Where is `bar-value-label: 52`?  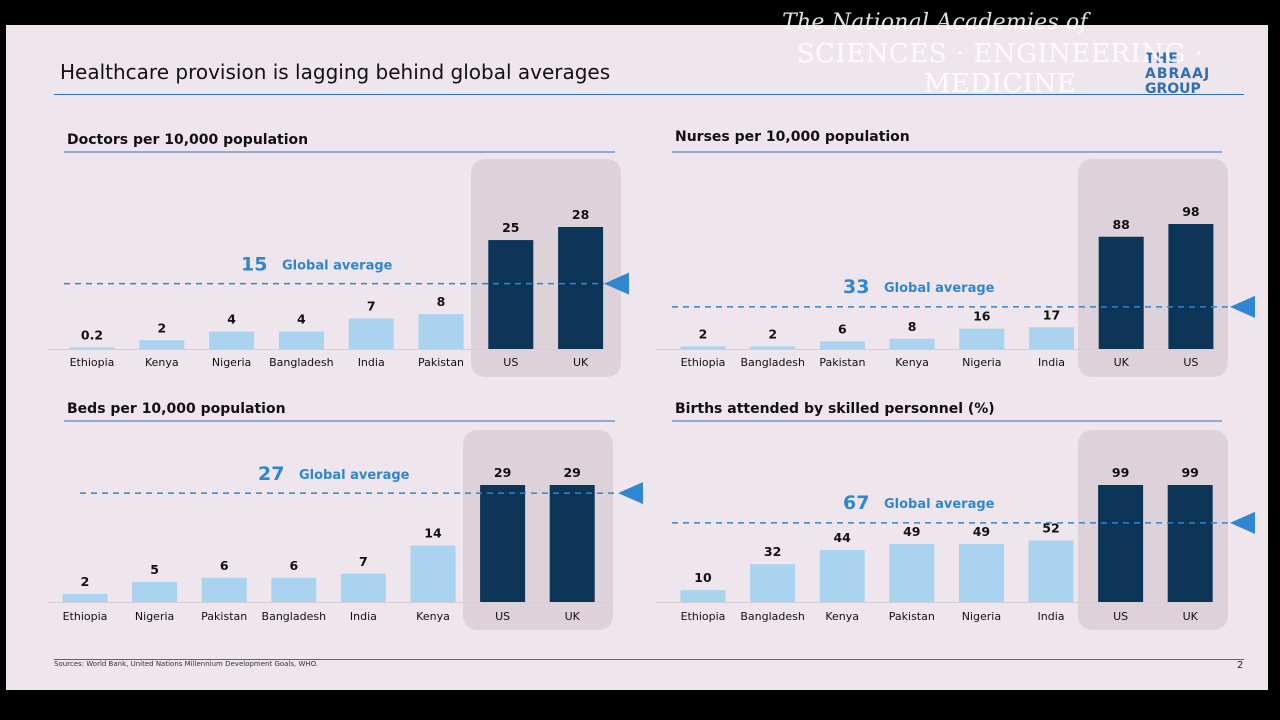
bar-value-label: 52 is located at coordinates (1050, 528).